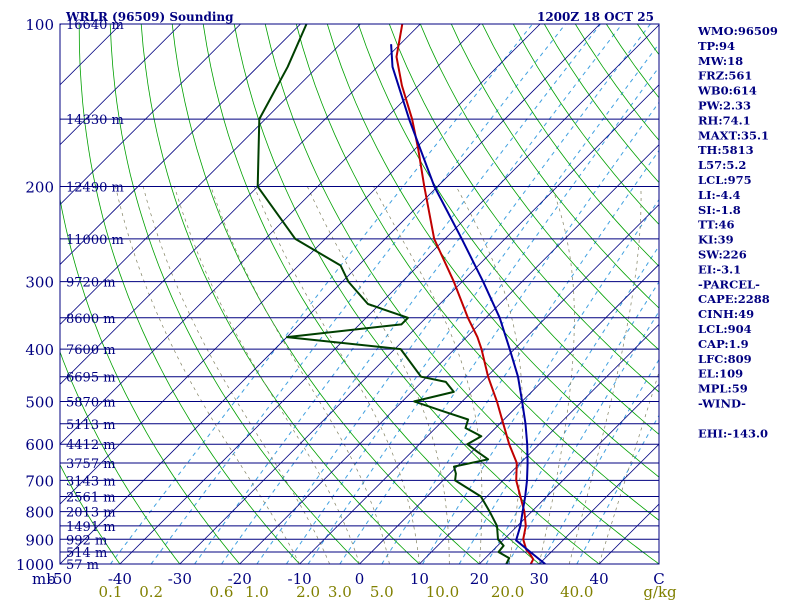 The image size is (800, 600). I want to click on temperature-tick-label: -40, so click(120, 579).